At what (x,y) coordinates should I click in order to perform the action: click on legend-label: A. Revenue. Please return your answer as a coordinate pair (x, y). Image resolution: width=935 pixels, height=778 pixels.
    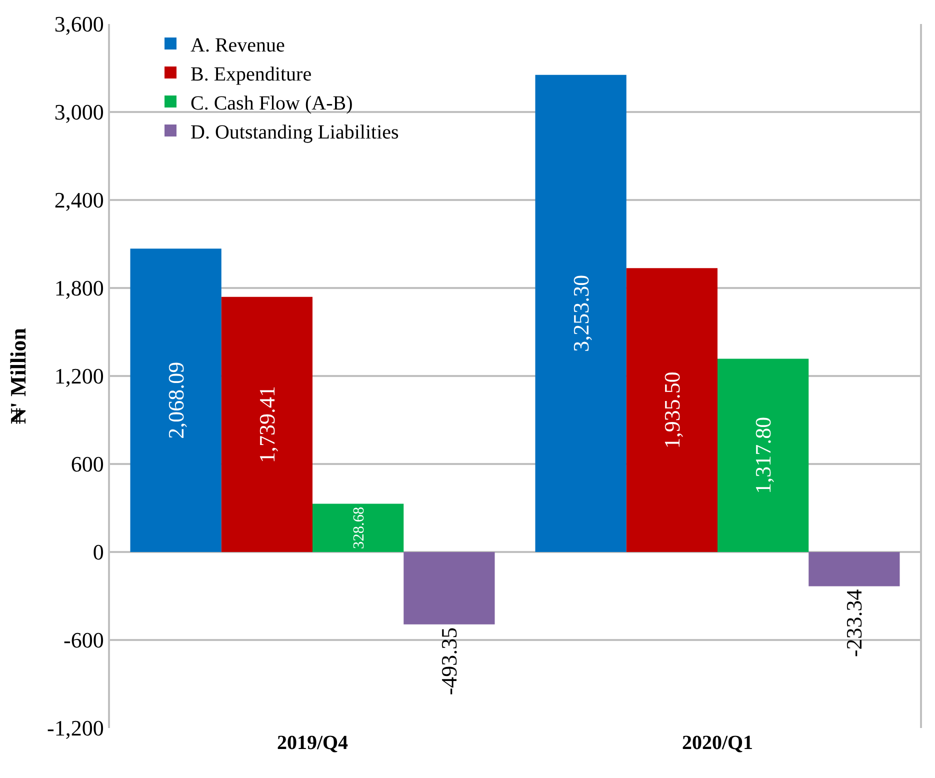
    Looking at the image, I should click on (238, 45).